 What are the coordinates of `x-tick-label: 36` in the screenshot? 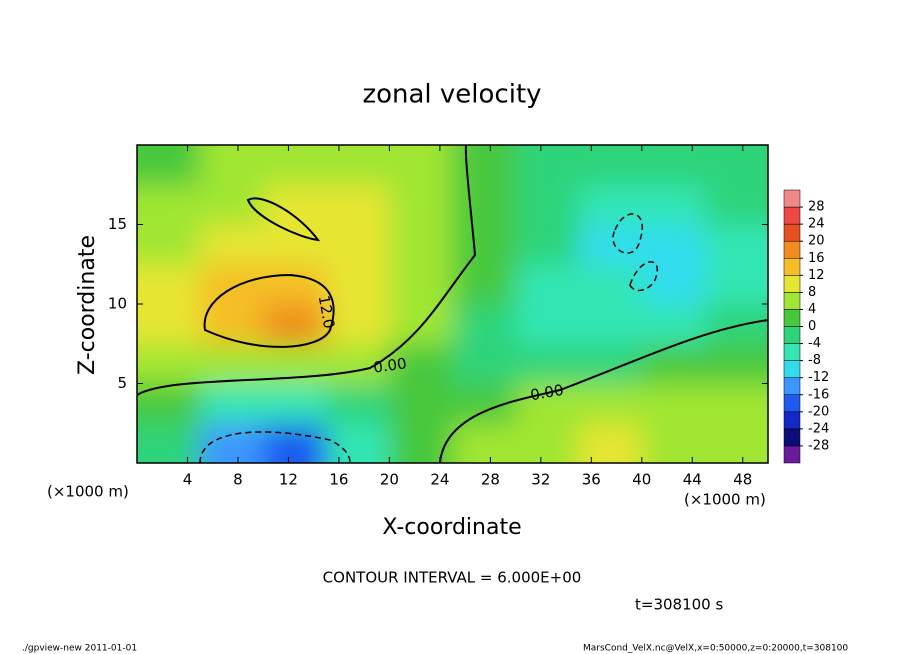 It's located at (591, 480).